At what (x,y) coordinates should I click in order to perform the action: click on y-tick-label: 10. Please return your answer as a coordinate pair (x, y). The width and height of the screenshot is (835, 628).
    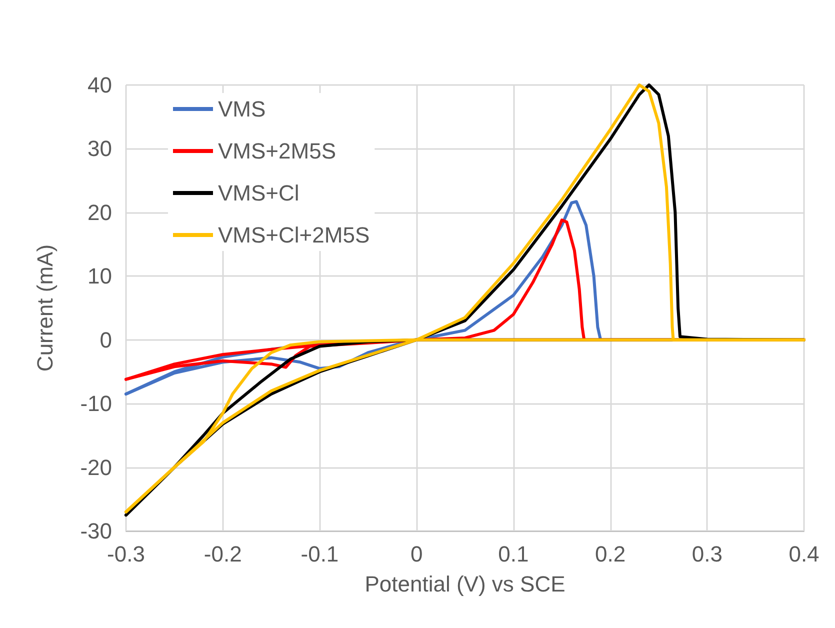
    Looking at the image, I should click on (100, 276).